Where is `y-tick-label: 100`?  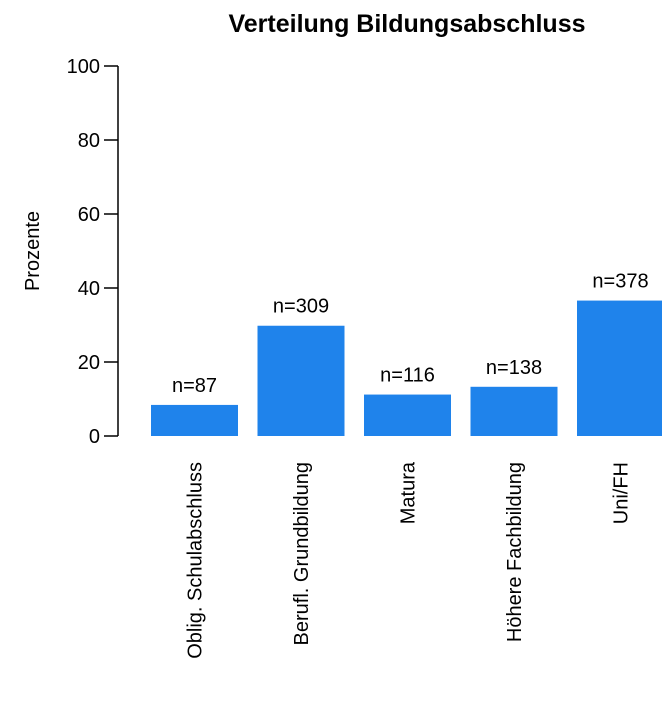
y-tick-label: 100 is located at coordinates (83, 67).